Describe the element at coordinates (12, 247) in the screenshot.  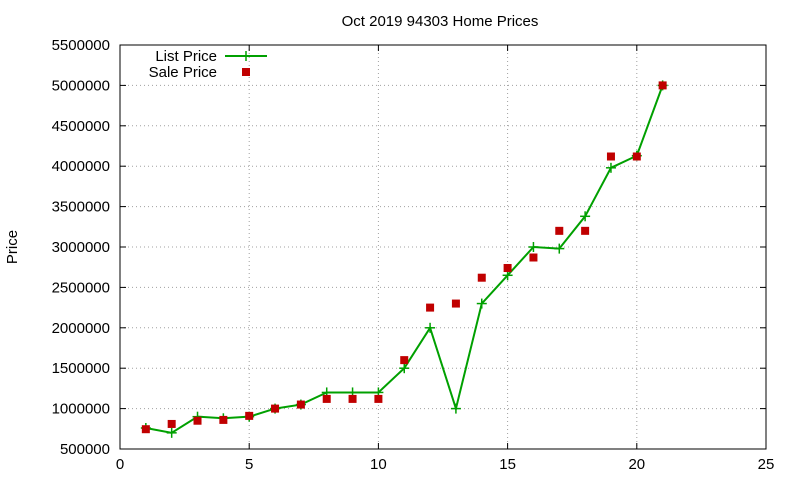
I see `y-axis-label: Price` at that location.